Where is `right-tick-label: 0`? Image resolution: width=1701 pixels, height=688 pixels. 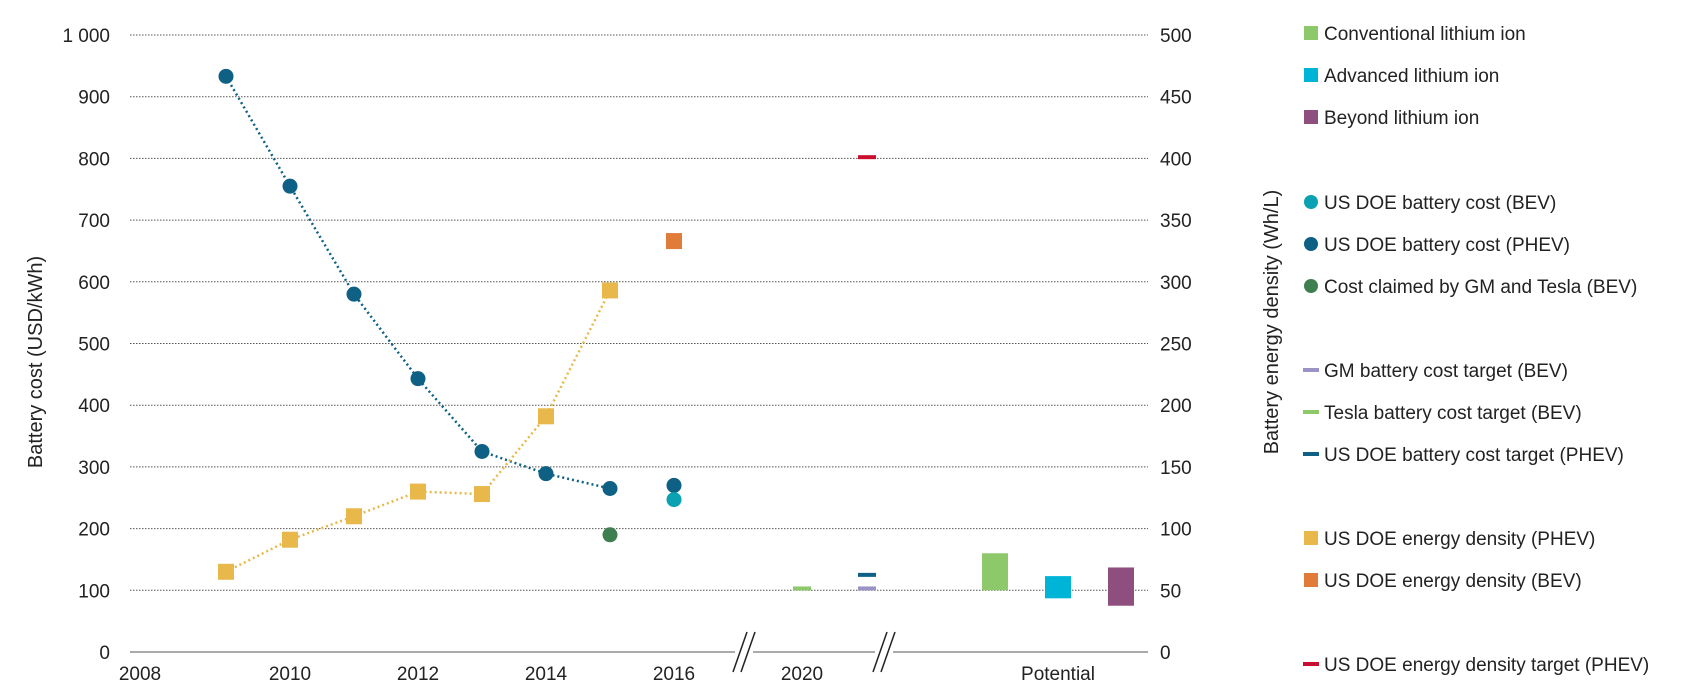 right-tick-label: 0 is located at coordinates (1165, 653).